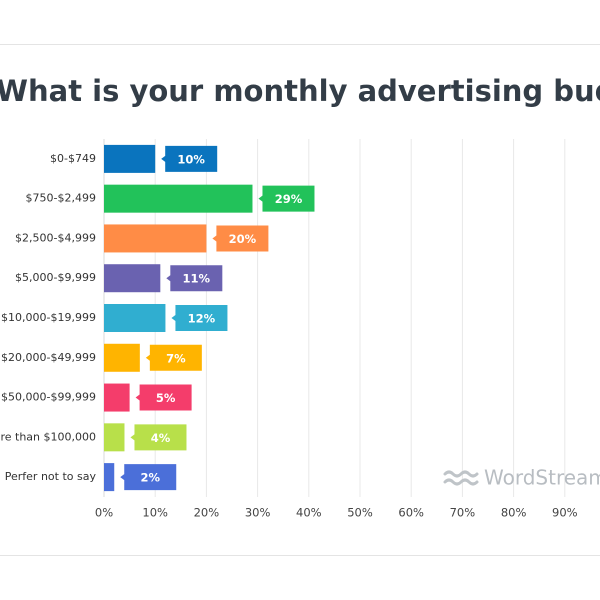 The image size is (600, 600). Describe the element at coordinates (514, 513) in the screenshot. I see `x-tick-label: 80%` at that location.